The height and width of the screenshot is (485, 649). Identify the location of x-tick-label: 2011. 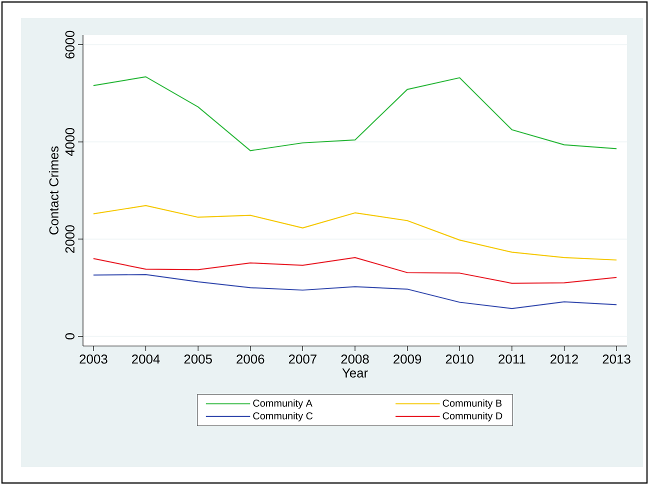
(512, 359).